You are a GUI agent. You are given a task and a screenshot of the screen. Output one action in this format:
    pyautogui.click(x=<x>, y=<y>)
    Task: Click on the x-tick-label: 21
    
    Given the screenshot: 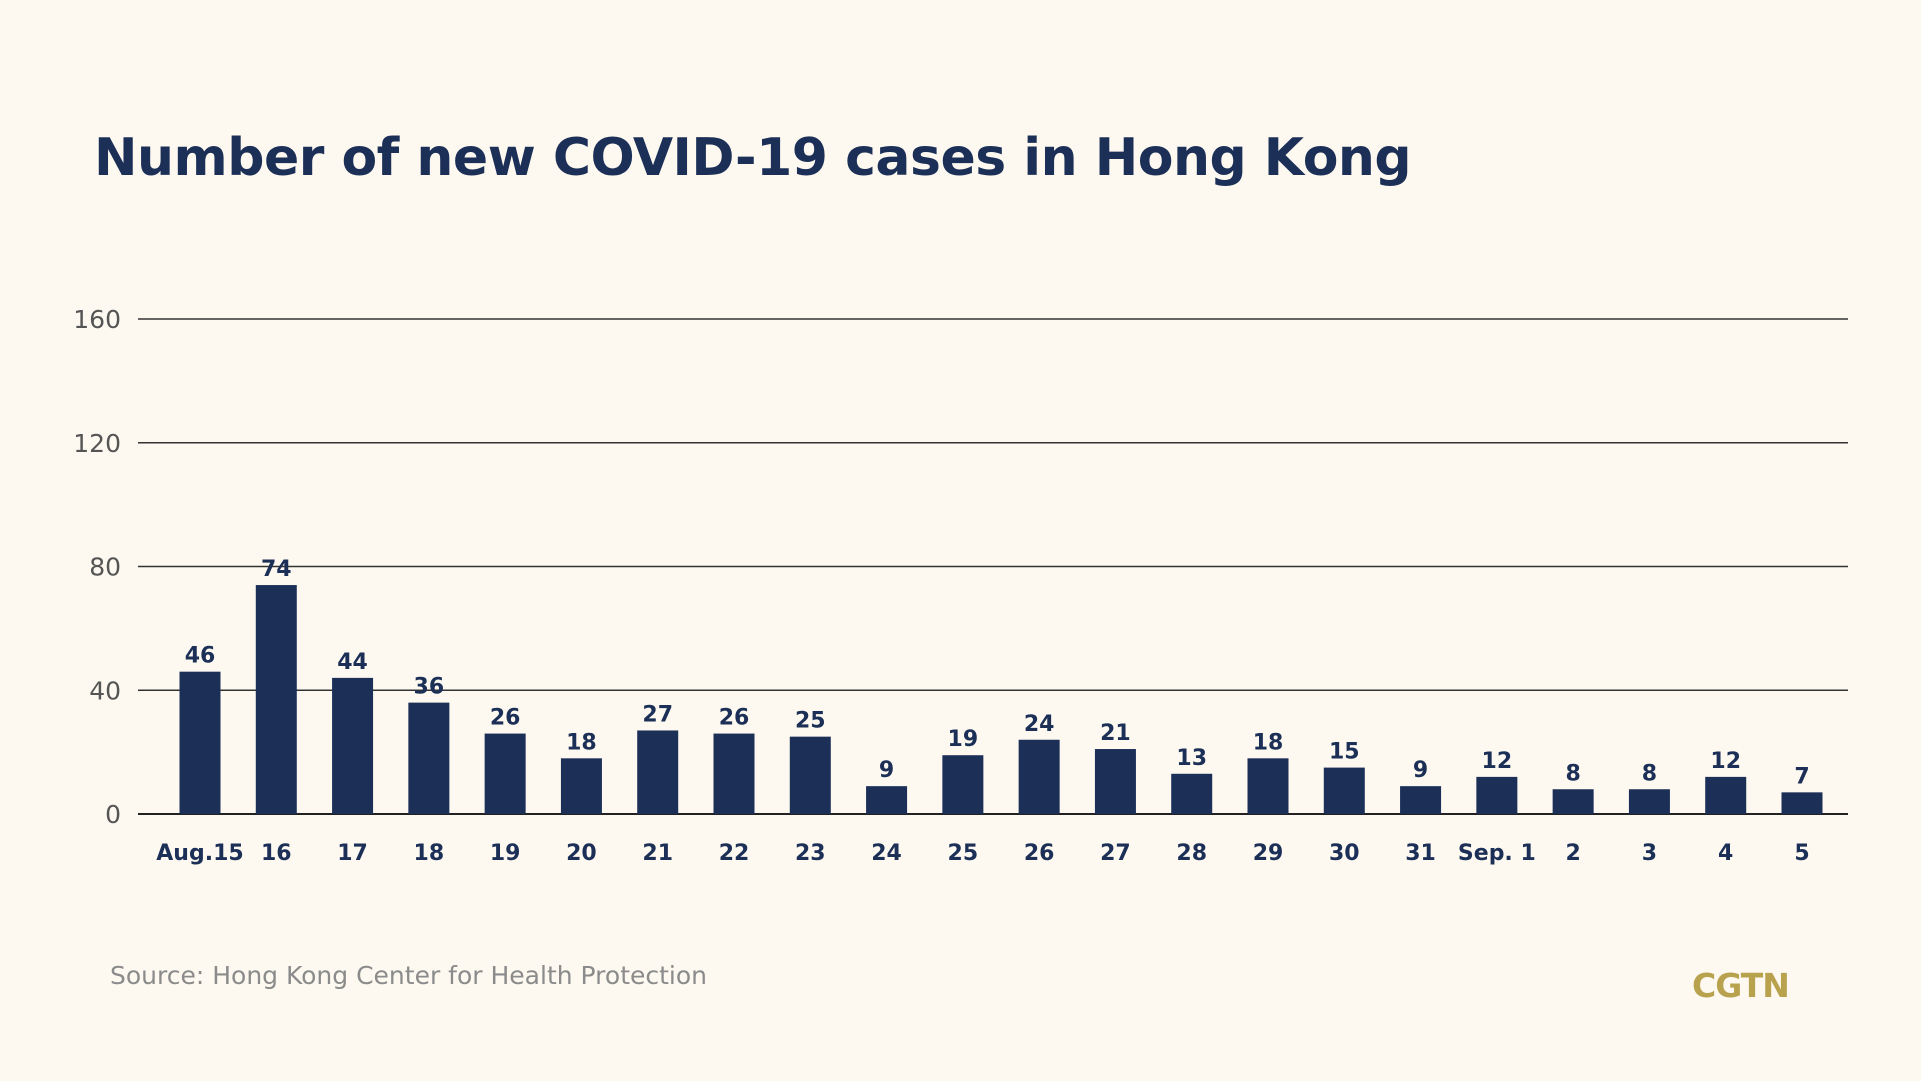 What is the action you would take?
    pyautogui.click(x=657, y=853)
    